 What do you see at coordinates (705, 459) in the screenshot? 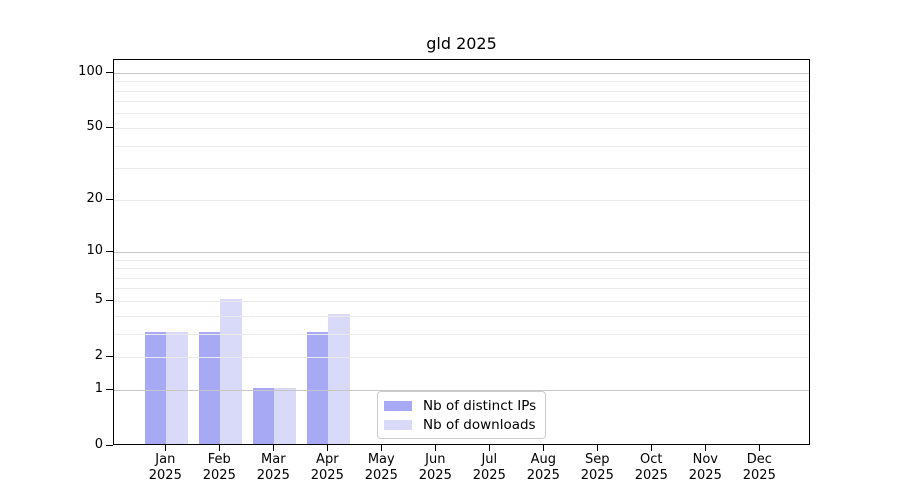
I see `x-tick-month: Nov` at bounding box center [705, 459].